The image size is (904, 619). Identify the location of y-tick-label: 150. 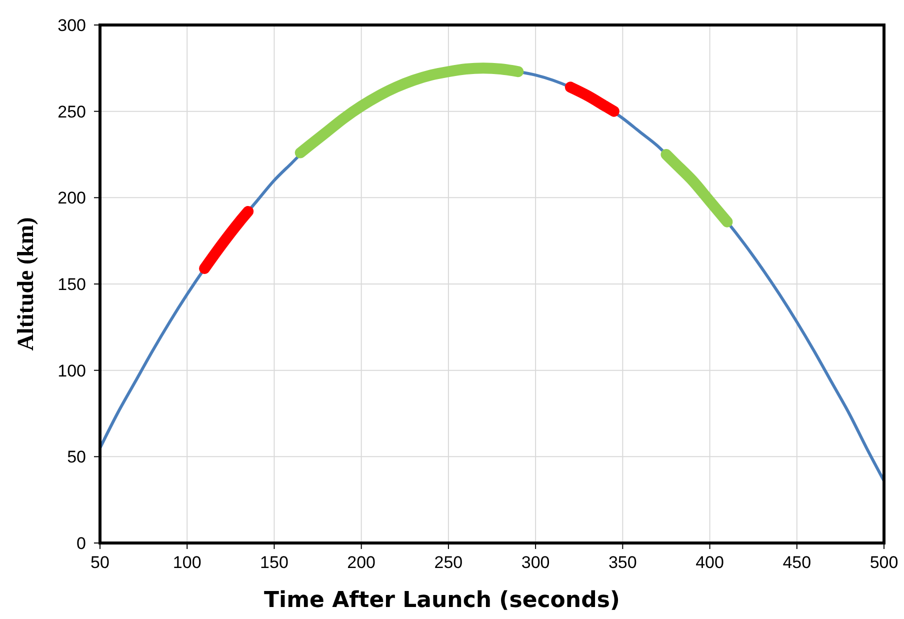
(72, 284).